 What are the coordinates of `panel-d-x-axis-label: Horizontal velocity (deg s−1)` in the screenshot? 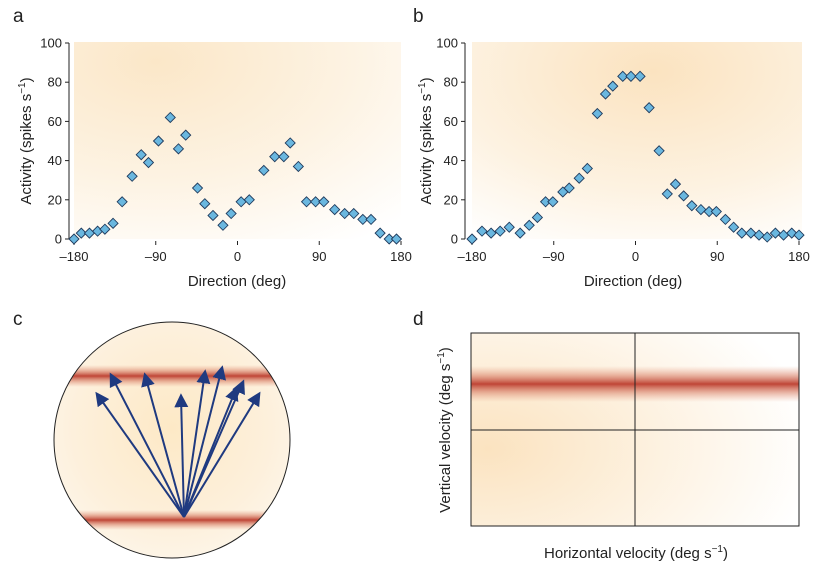 It's located at (636, 553).